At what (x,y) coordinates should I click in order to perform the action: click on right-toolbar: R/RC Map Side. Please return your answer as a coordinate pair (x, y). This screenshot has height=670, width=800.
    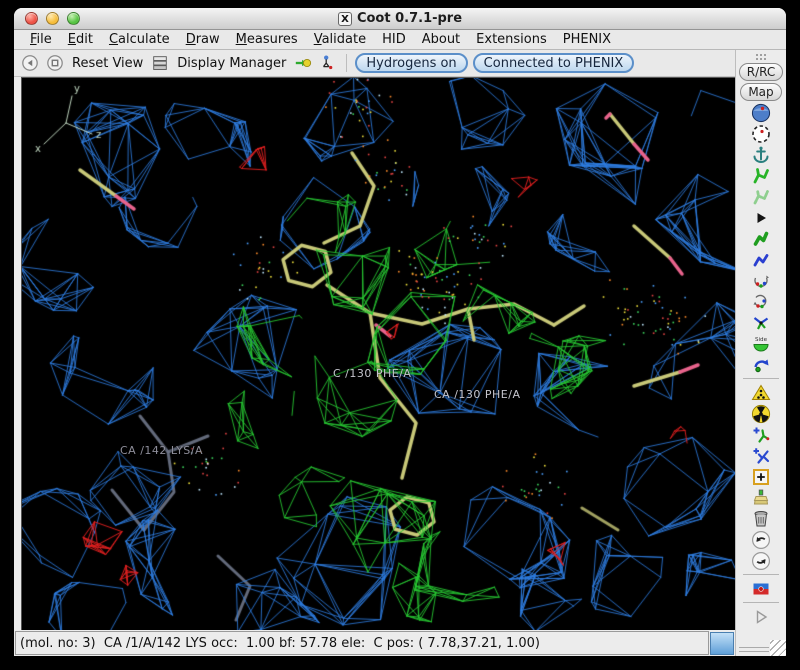
    Looking at the image, I should click on (760, 353).